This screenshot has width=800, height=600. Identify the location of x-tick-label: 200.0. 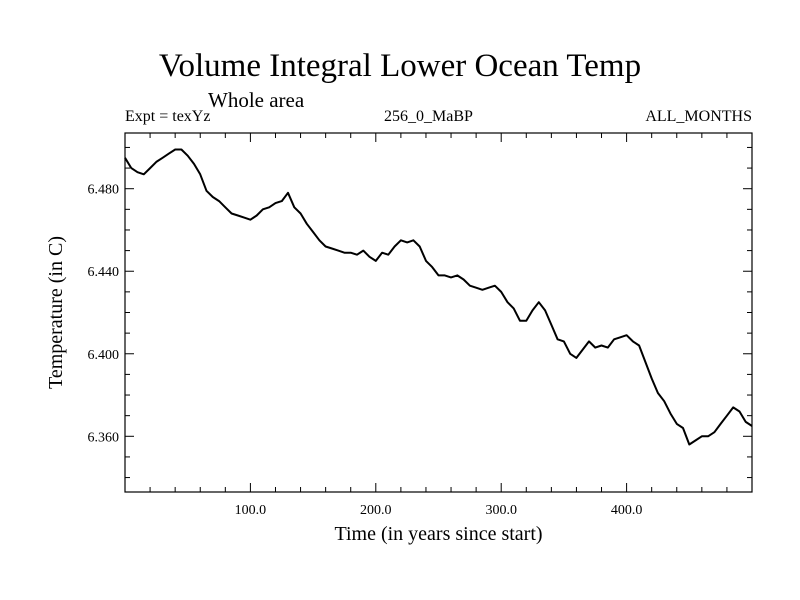
(376, 510).